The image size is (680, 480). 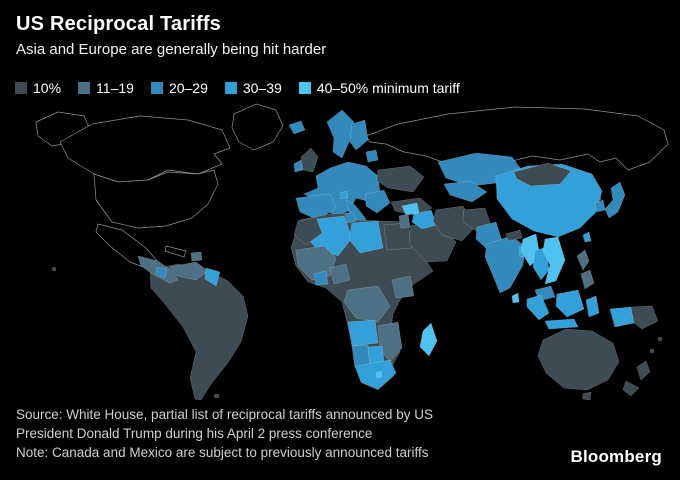 What do you see at coordinates (359, 135) in the screenshot?
I see `map-region-finland` at bounding box center [359, 135].